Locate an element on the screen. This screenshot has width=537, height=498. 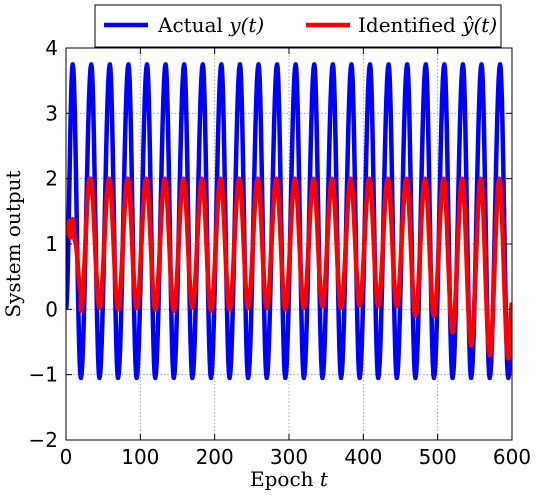
y-tick-label: 4 is located at coordinates (51, 48).